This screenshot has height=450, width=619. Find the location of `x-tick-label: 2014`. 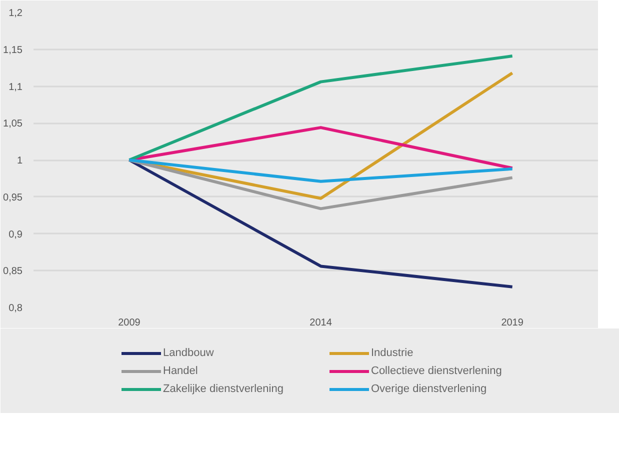

x-tick-label: 2014 is located at coordinates (321, 323).